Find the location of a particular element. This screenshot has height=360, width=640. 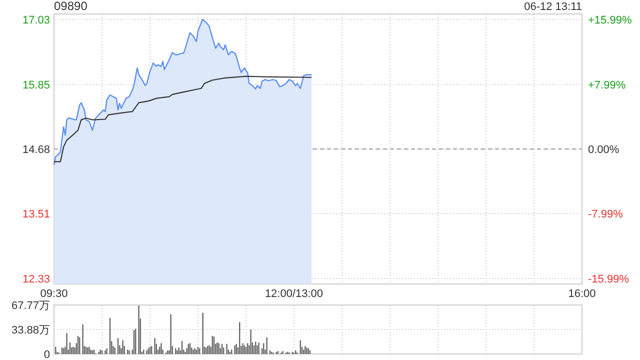

line-series is located at coordinates (182, 119).